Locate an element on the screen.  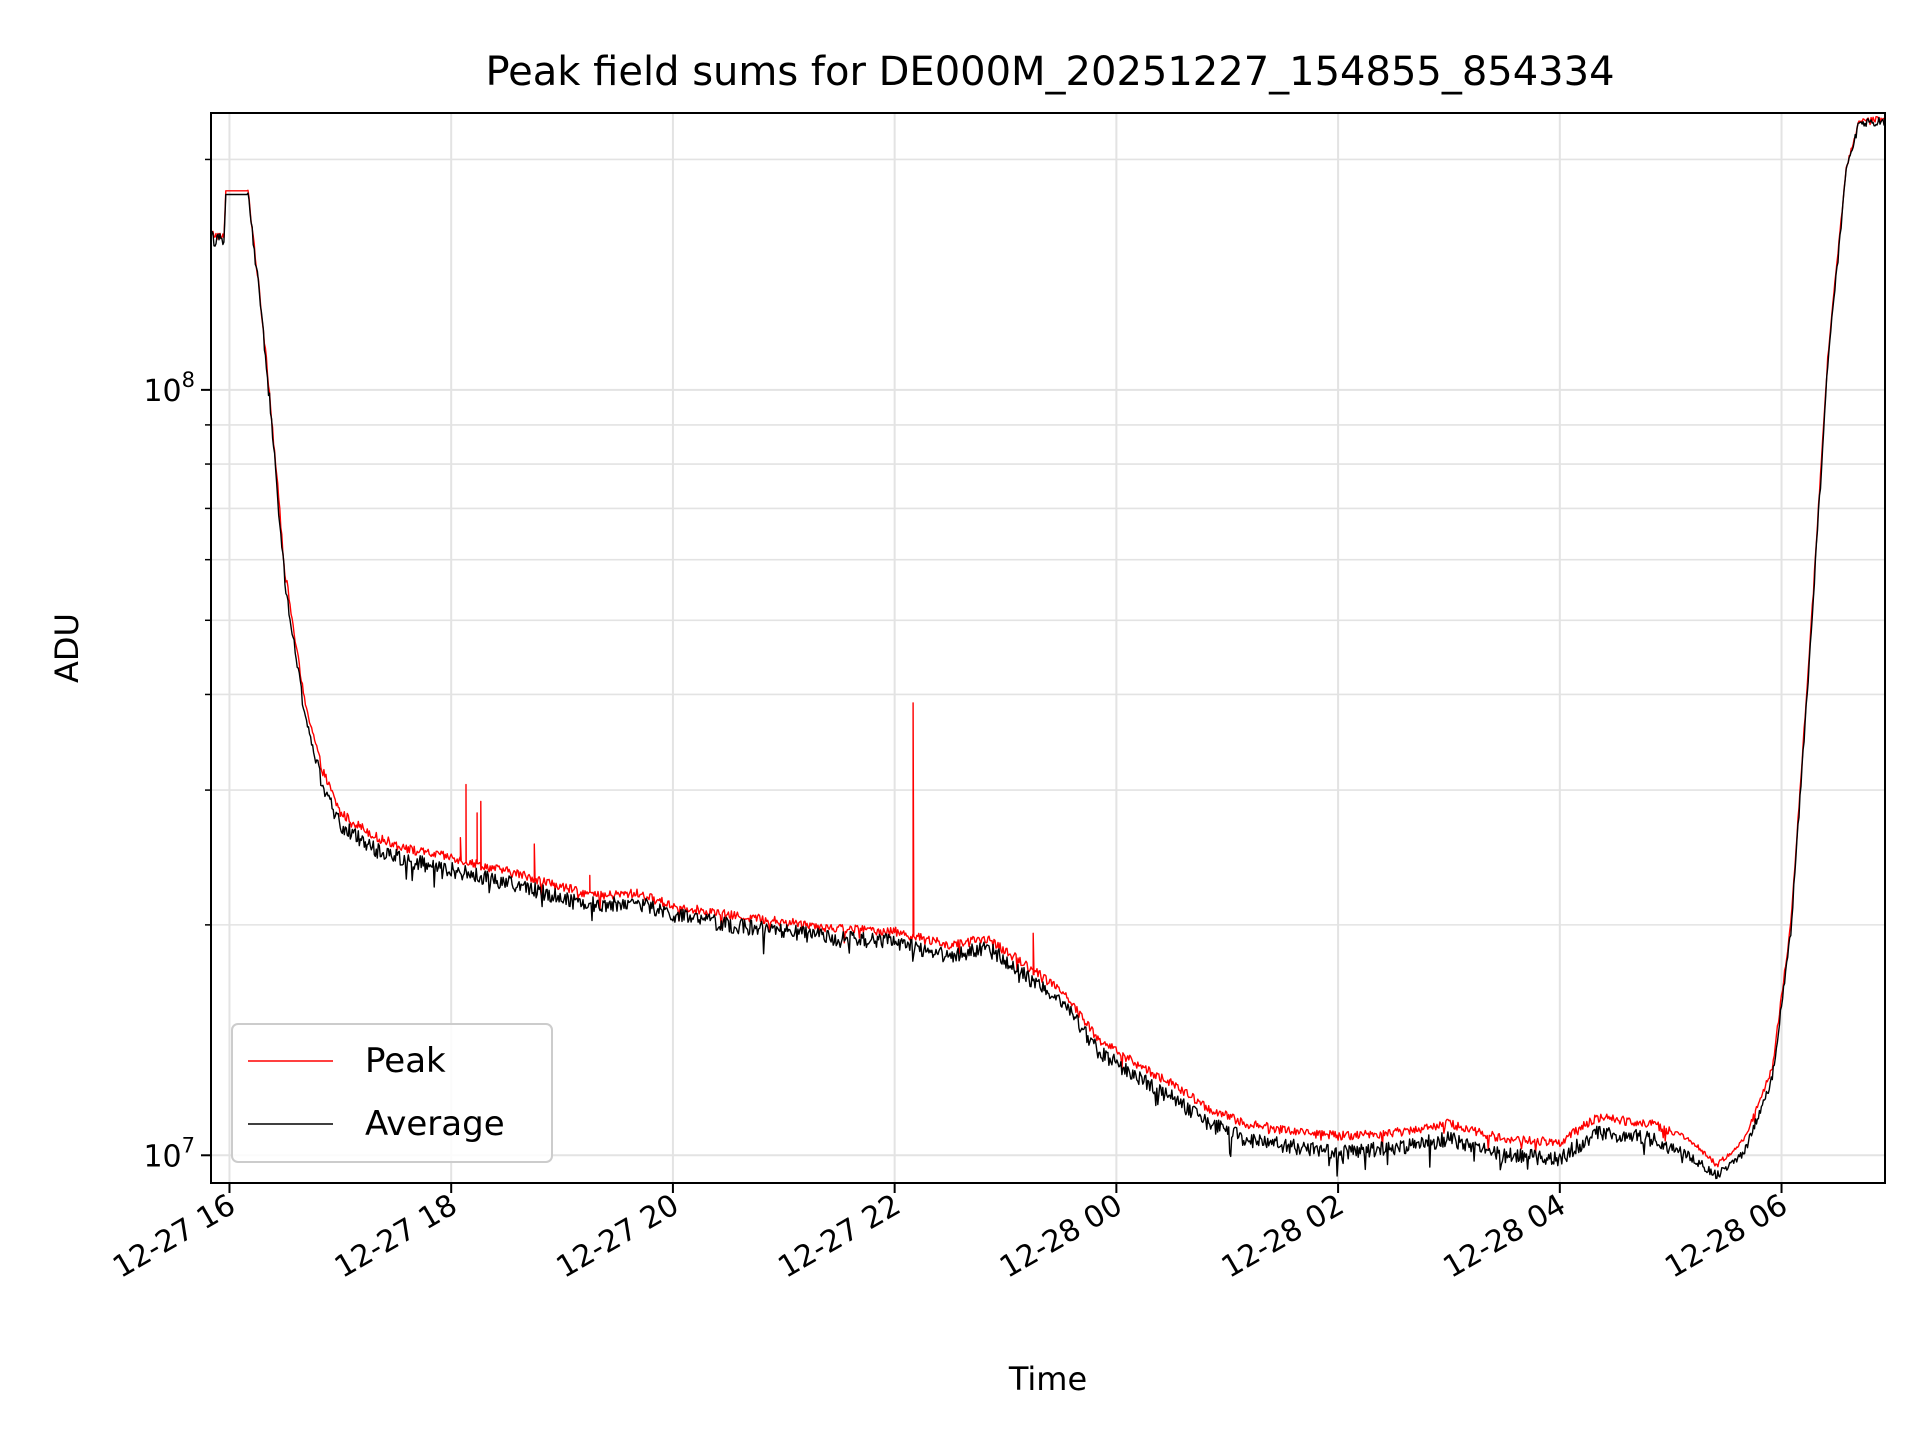
y-axis-label: ADU is located at coordinates (67, 648).